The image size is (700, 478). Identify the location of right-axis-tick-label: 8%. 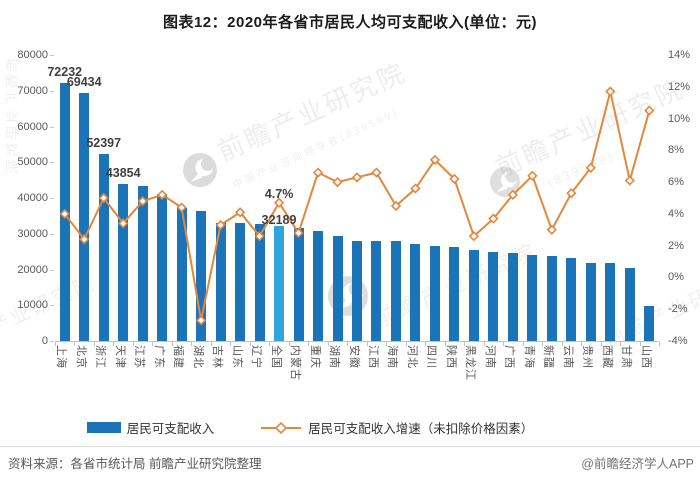
(676, 150).